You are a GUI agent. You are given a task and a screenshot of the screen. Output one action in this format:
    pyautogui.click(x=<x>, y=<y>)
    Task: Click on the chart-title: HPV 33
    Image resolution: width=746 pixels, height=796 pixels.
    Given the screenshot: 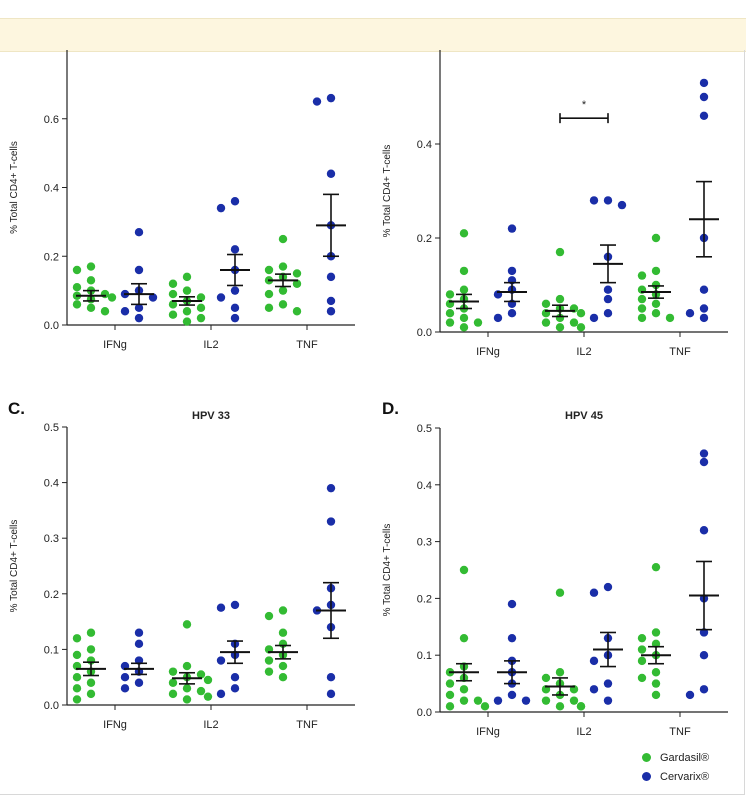 What is the action you would take?
    pyautogui.click(x=211, y=416)
    